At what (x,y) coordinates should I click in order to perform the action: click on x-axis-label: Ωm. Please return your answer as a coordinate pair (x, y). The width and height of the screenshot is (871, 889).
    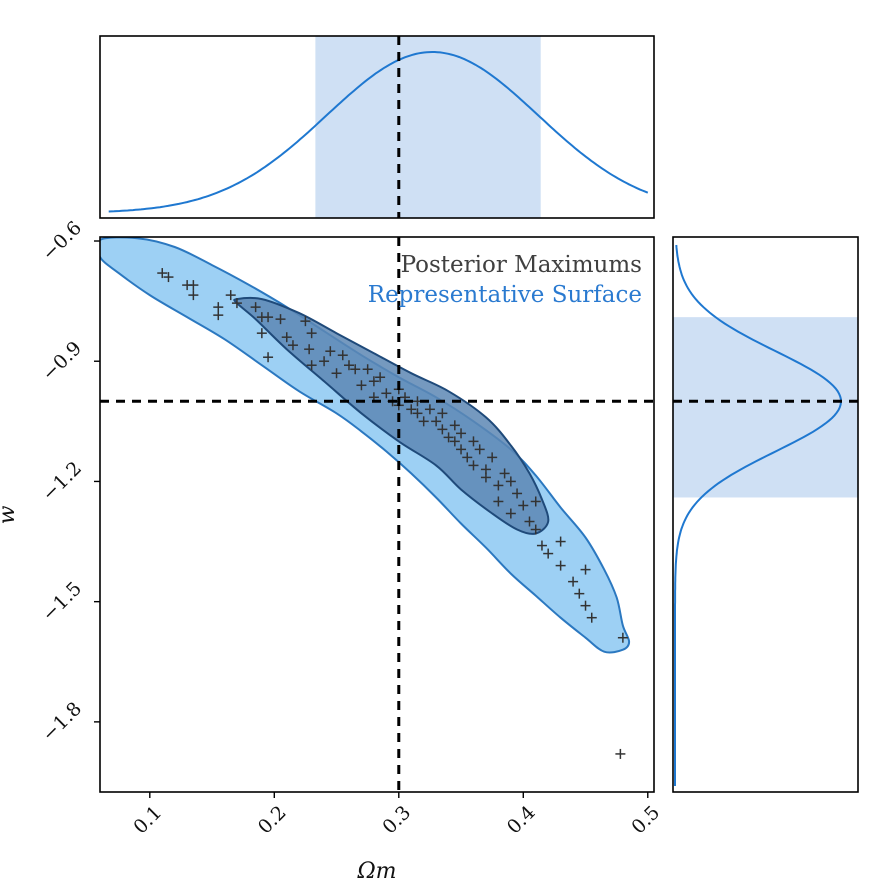
    Looking at the image, I should click on (376, 871).